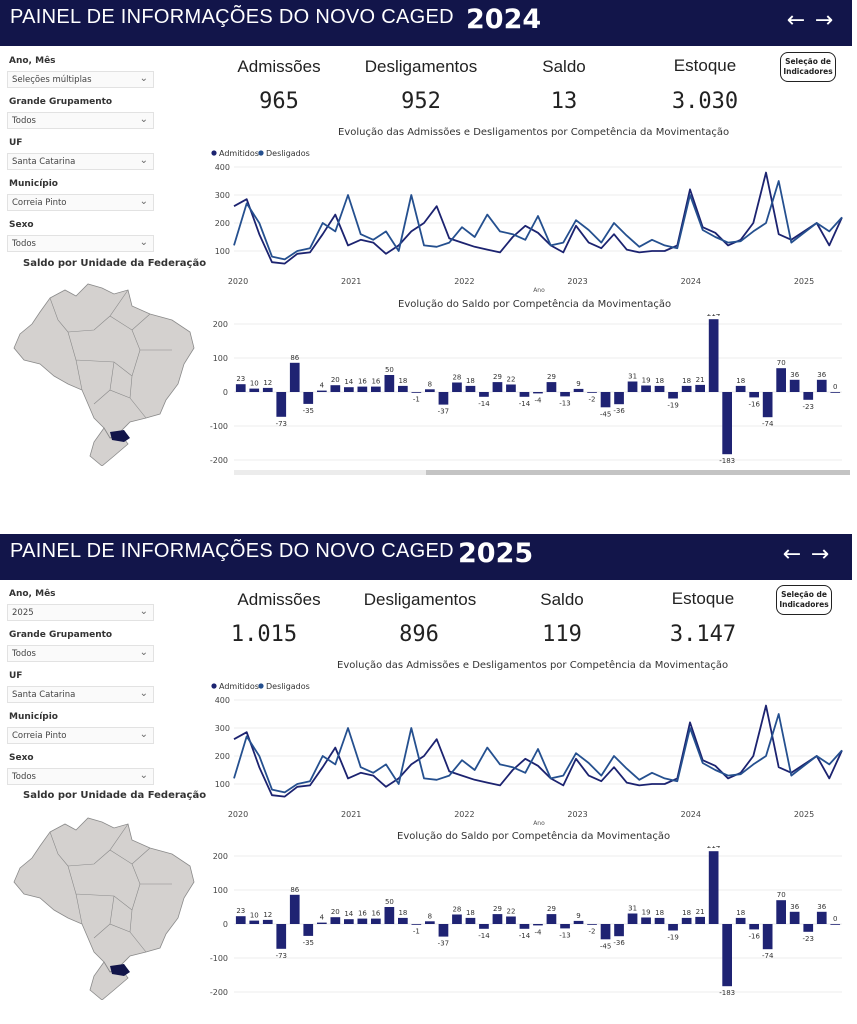 The image size is (857, 1024). What do you see at coordinates (700, 380) in the screenshot?
I see `bar-value-label: 21` at bounding box center [700, 380].